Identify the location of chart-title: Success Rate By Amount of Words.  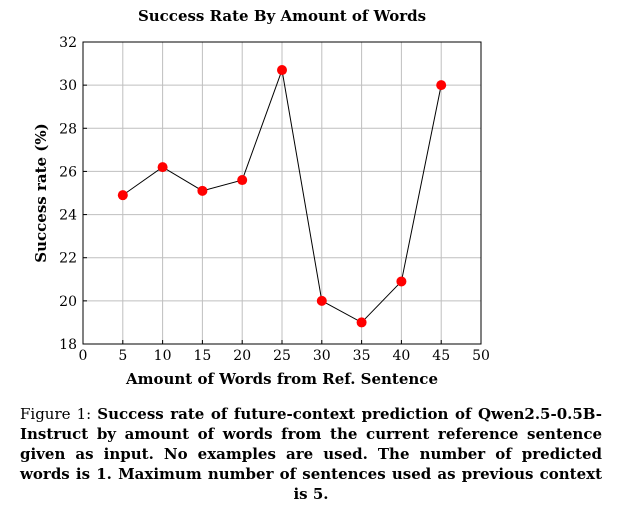
(282, 16).